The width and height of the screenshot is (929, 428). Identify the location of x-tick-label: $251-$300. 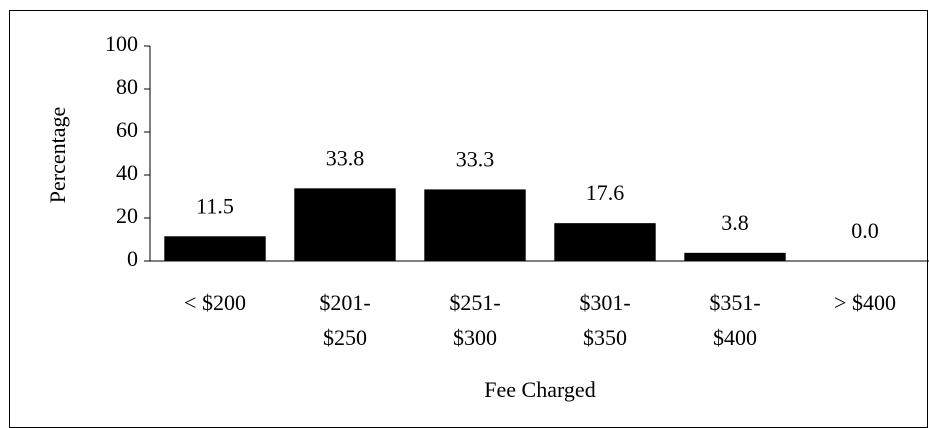
(474, 320).